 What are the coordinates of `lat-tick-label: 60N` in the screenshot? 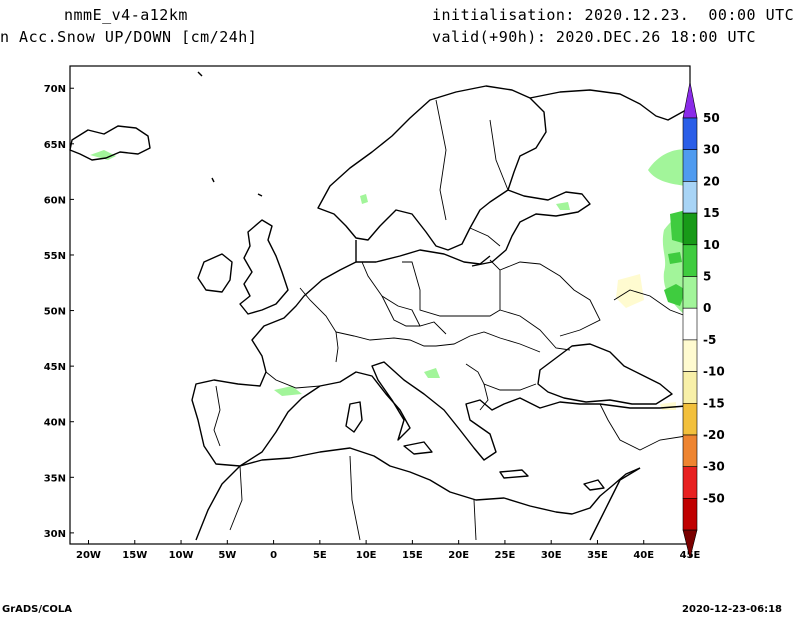 It's located at (55, 200).